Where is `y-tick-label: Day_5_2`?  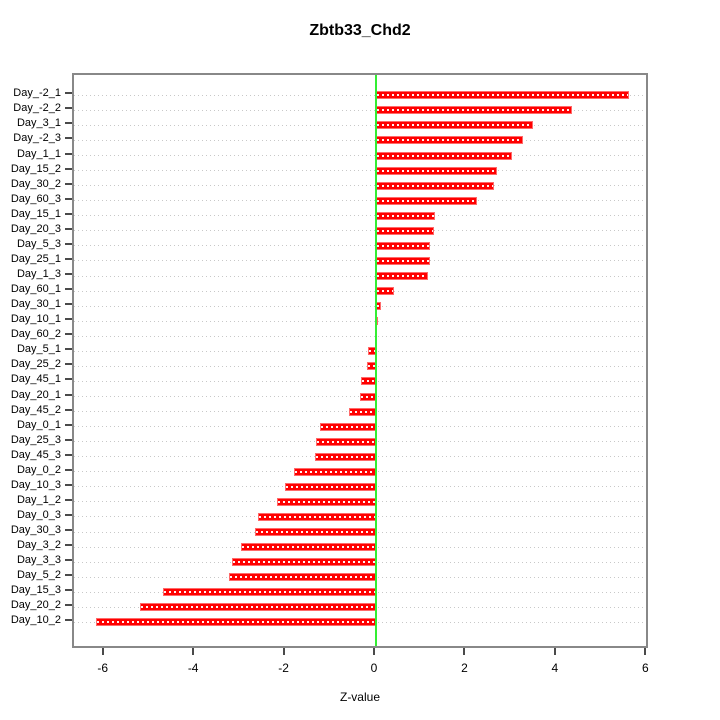 y-tick-label: Day_5_2 is located at coordinates (38, 575).